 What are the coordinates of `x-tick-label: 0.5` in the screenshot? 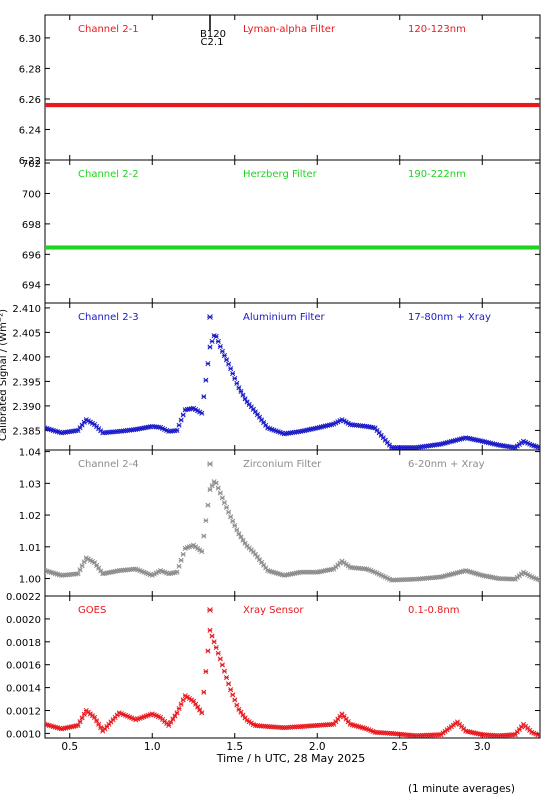 It's located at (69, 747).